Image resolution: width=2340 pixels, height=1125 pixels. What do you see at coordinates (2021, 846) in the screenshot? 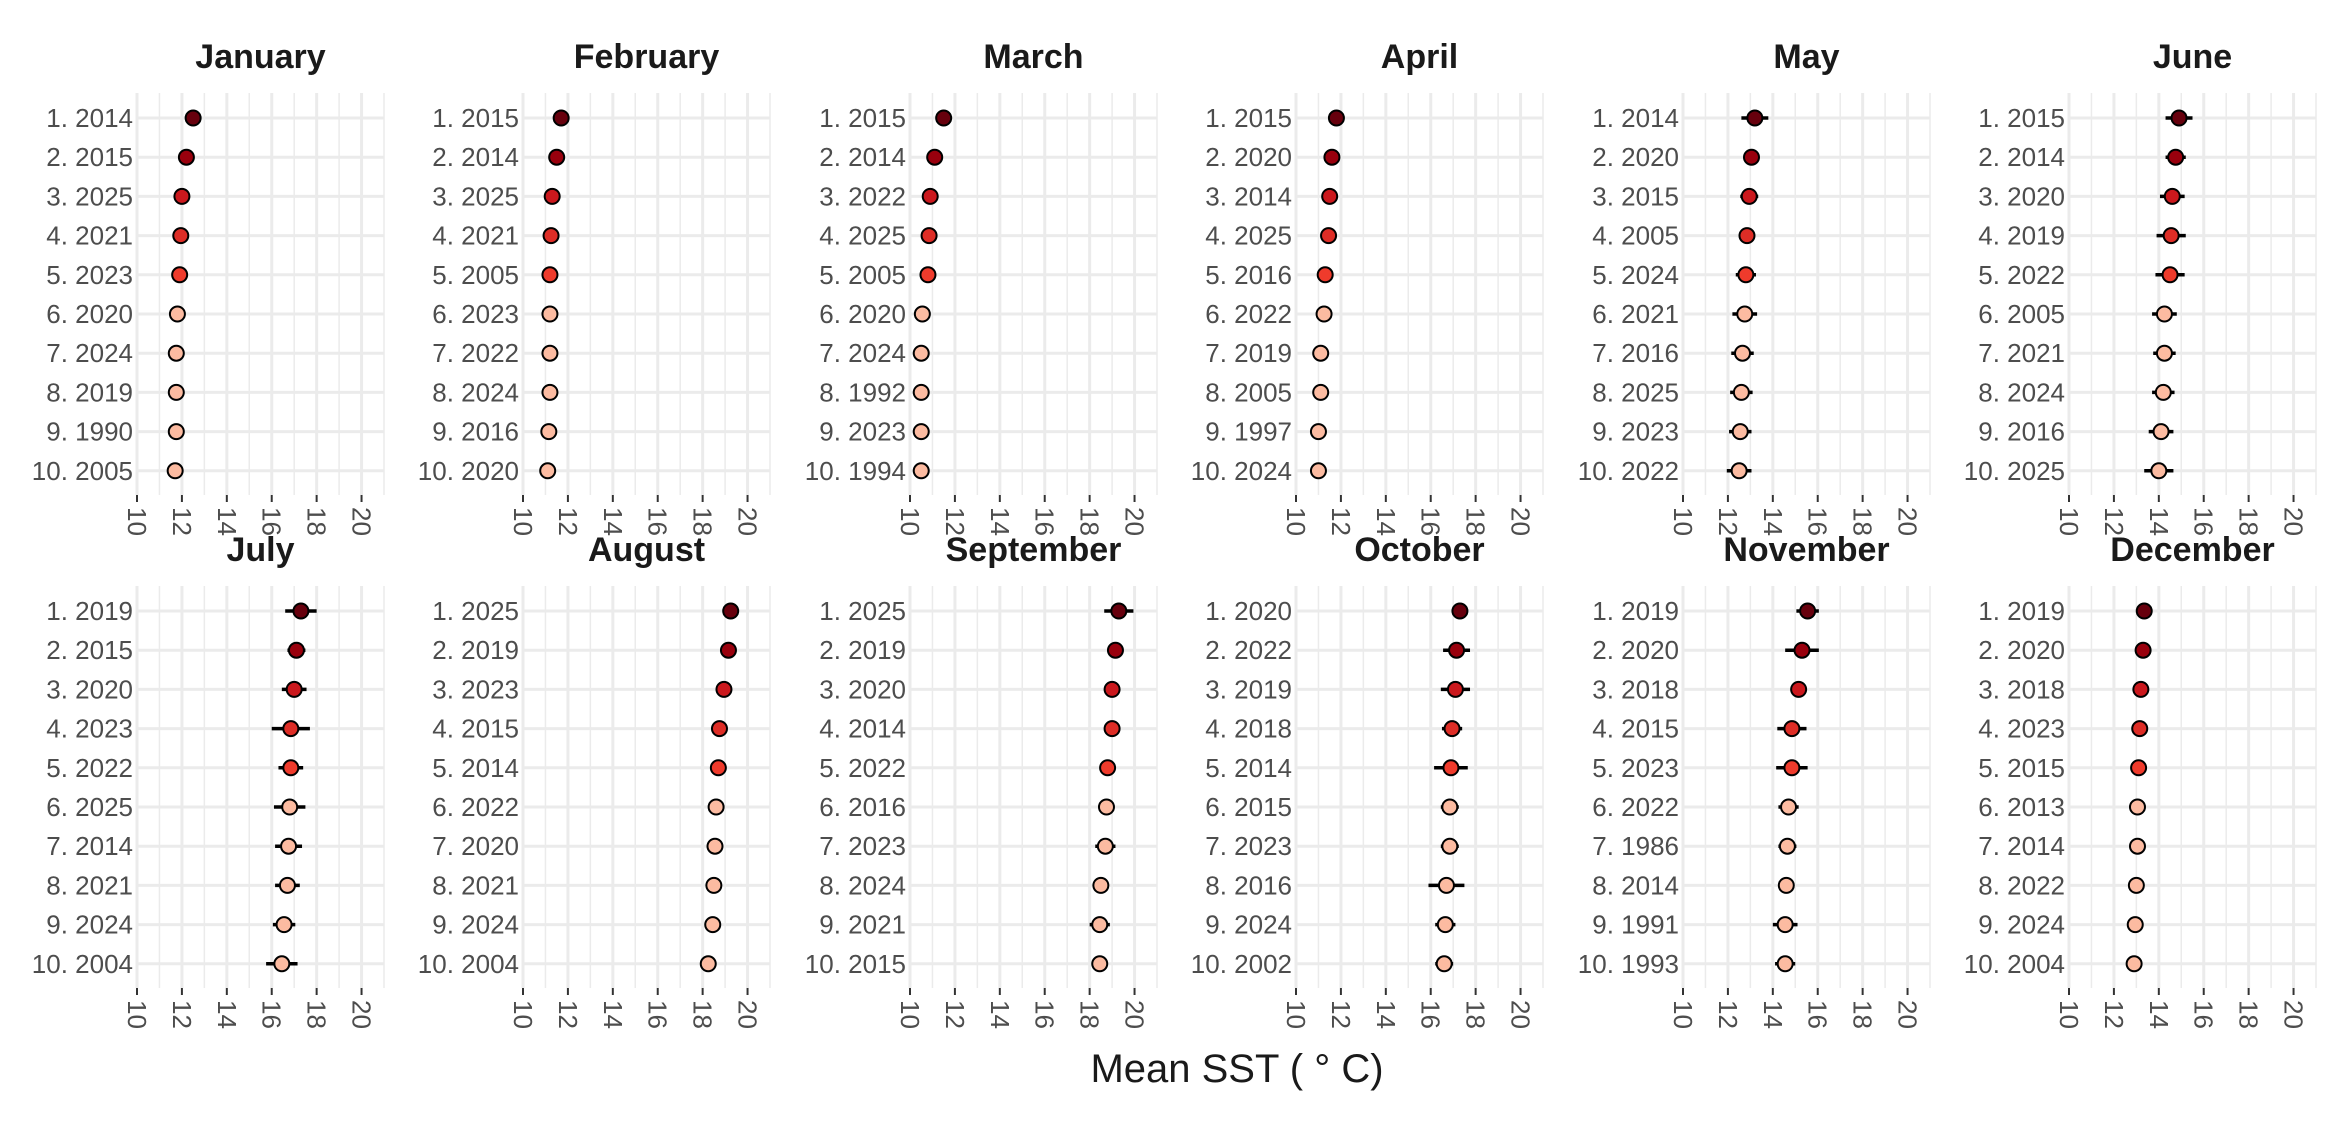
I see `row-label: 7. 2014` at bounding box center [2021, 846].